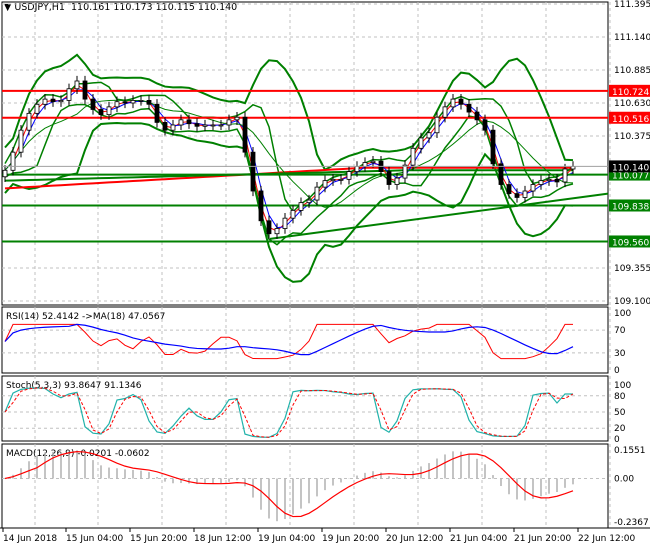 This screenshot has height=550, width=650. What do you see at coordinates (154, 7) in the screenshot?
I see `ohlc-label: 110.161 110.173 110.115 110.140` at bounding box center [154, 7].